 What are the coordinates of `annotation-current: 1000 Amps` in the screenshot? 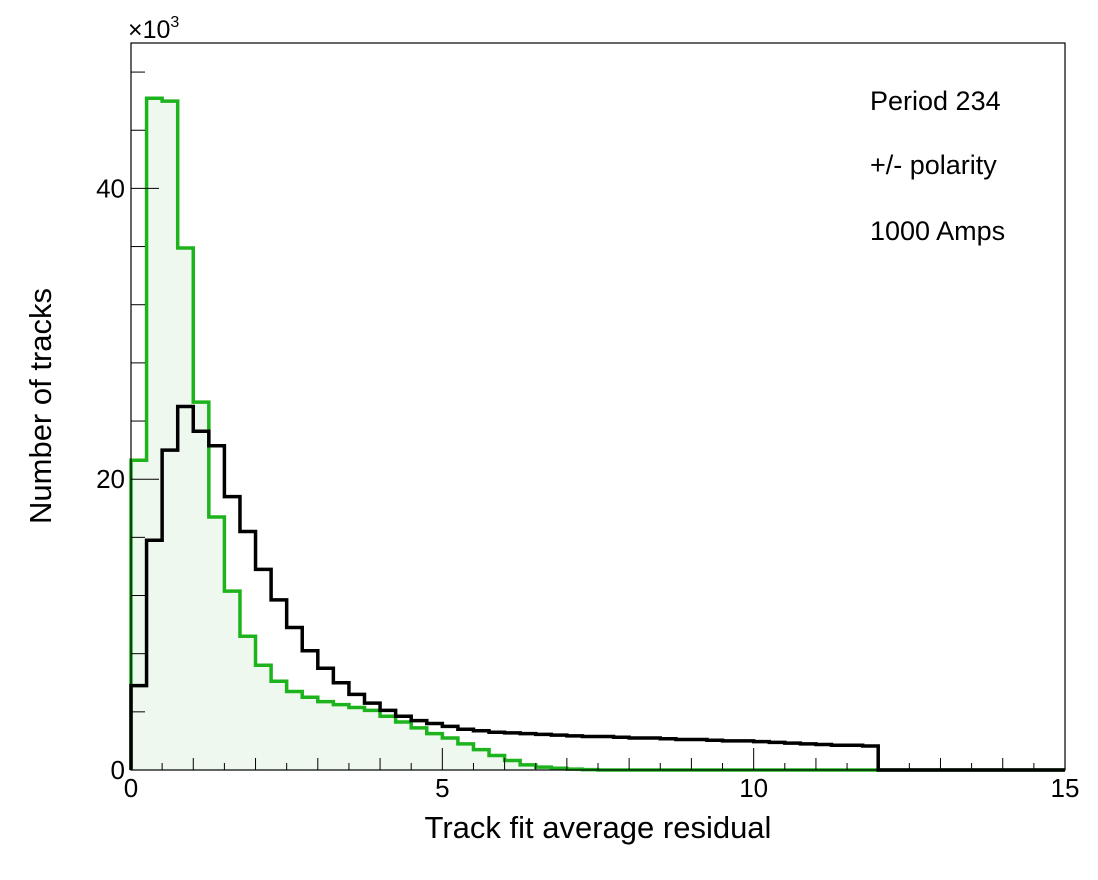 It's located at (937, 231).